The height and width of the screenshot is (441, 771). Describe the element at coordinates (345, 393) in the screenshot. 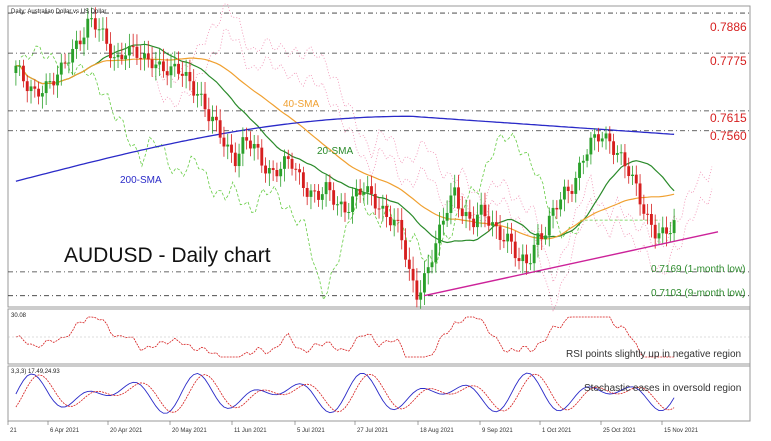

I see `stochastic-lines` at that location.